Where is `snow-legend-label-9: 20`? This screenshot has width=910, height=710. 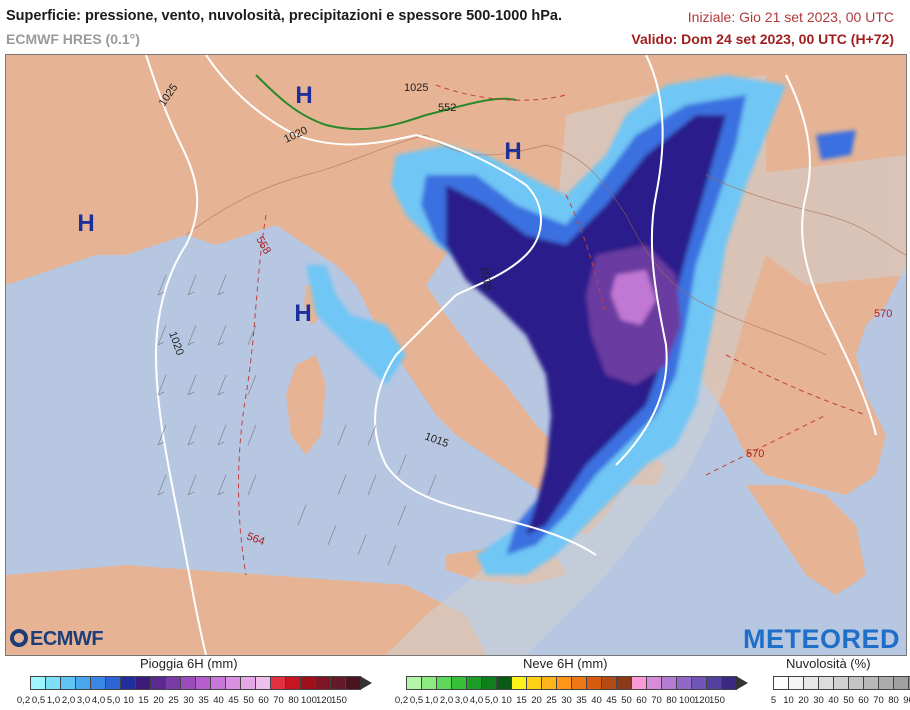
snow-legend-label-9: 20 is located at coordinates (536, 700).